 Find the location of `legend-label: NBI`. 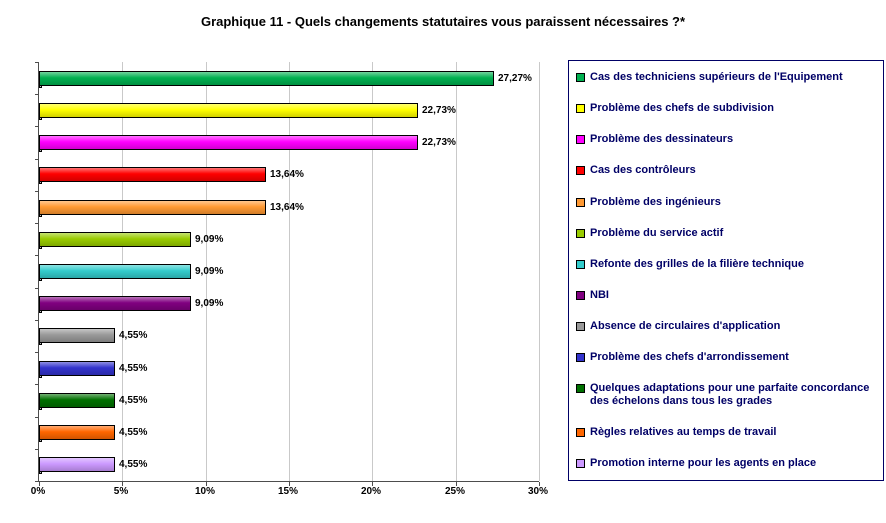

legend-label: NBI is located at coordinates (599, 294).